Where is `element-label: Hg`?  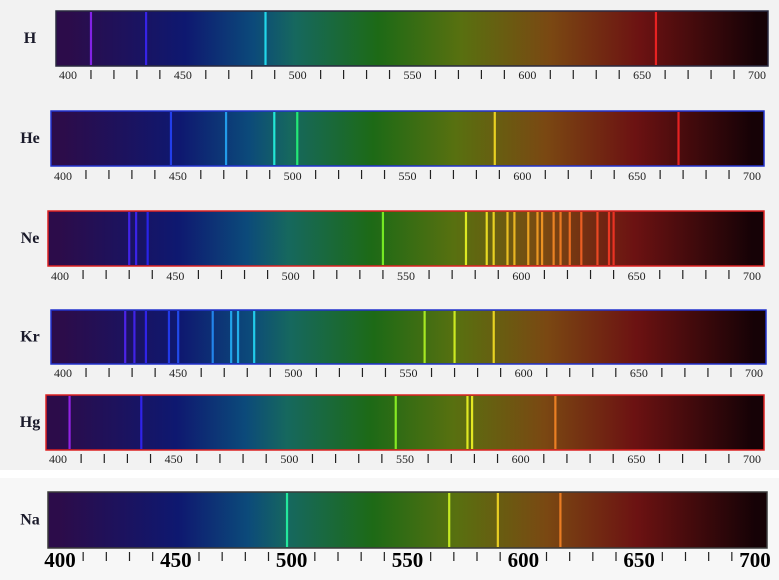 element-label: Hg is located at coordinates (30, 422).